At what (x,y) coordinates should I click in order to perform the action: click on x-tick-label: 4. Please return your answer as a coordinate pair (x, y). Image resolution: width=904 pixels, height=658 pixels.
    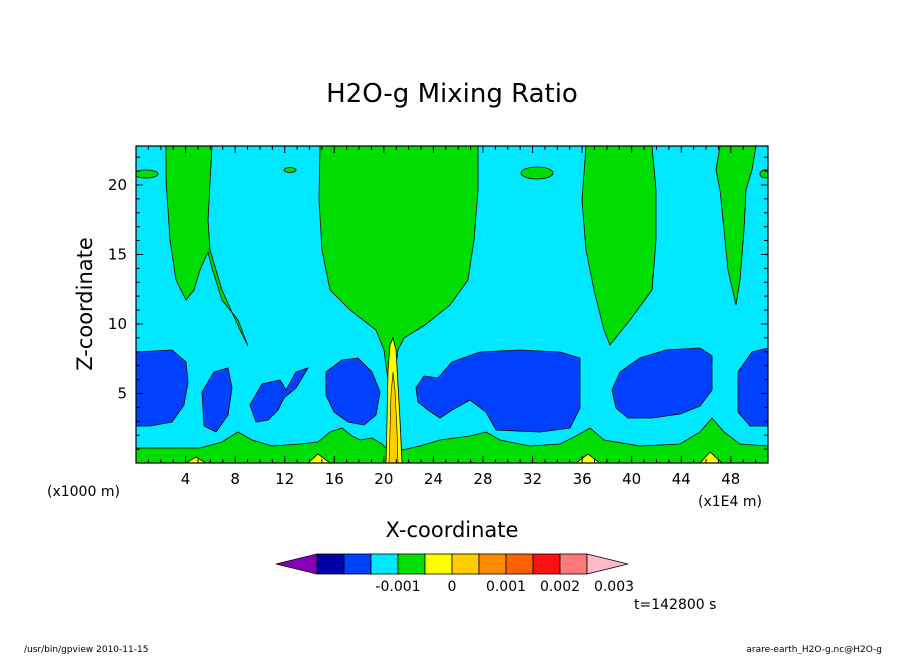
    Looking at the image, I should click on (186, 479).